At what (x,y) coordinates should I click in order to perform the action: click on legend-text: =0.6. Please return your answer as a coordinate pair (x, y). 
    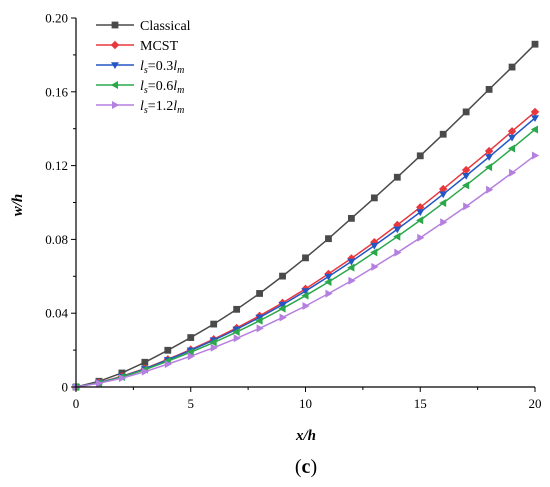
    Looking at the image, I should click on (160, 86).